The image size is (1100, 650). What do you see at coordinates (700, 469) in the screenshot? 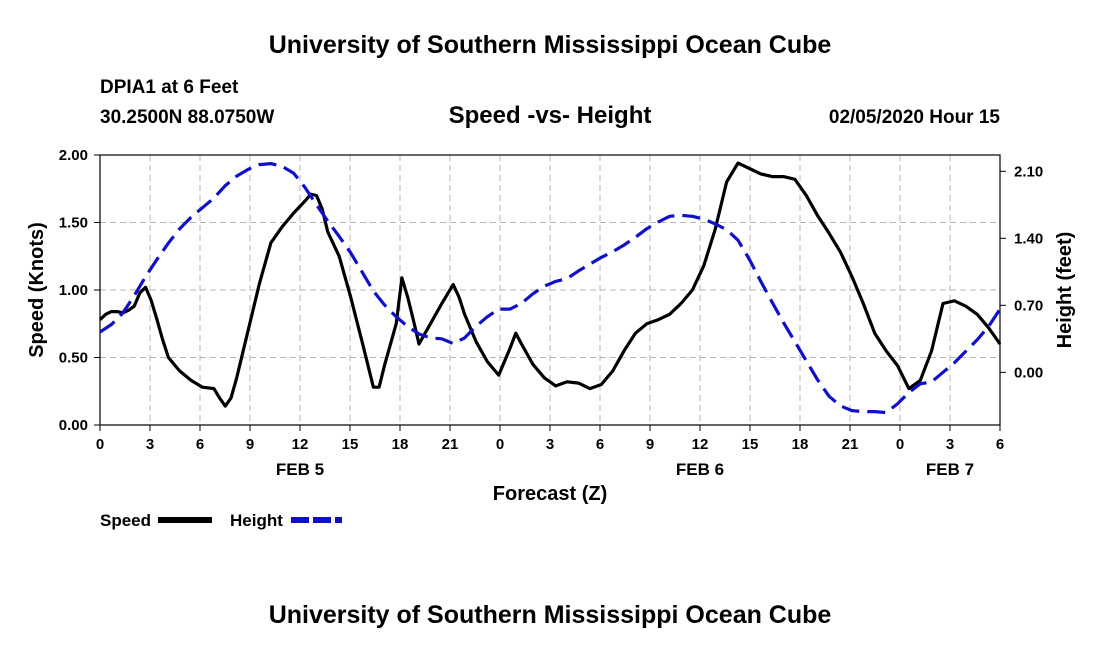
I see `date-label: FEB 6` at bounding box center [700, 469].